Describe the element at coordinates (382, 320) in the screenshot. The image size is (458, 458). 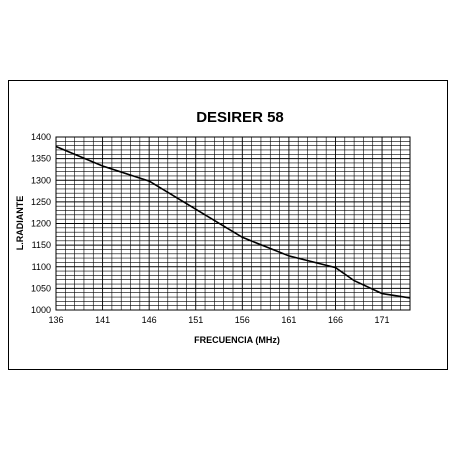
I see `x-tick-label: 171` at that location.